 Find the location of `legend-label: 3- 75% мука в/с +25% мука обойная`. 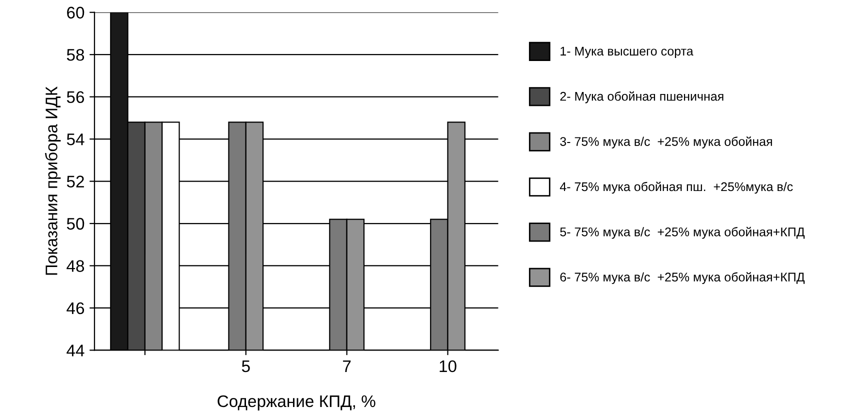

legend-label: 3- 75% мука в/с +25% мука обойная is located at coordinates (666, 142).